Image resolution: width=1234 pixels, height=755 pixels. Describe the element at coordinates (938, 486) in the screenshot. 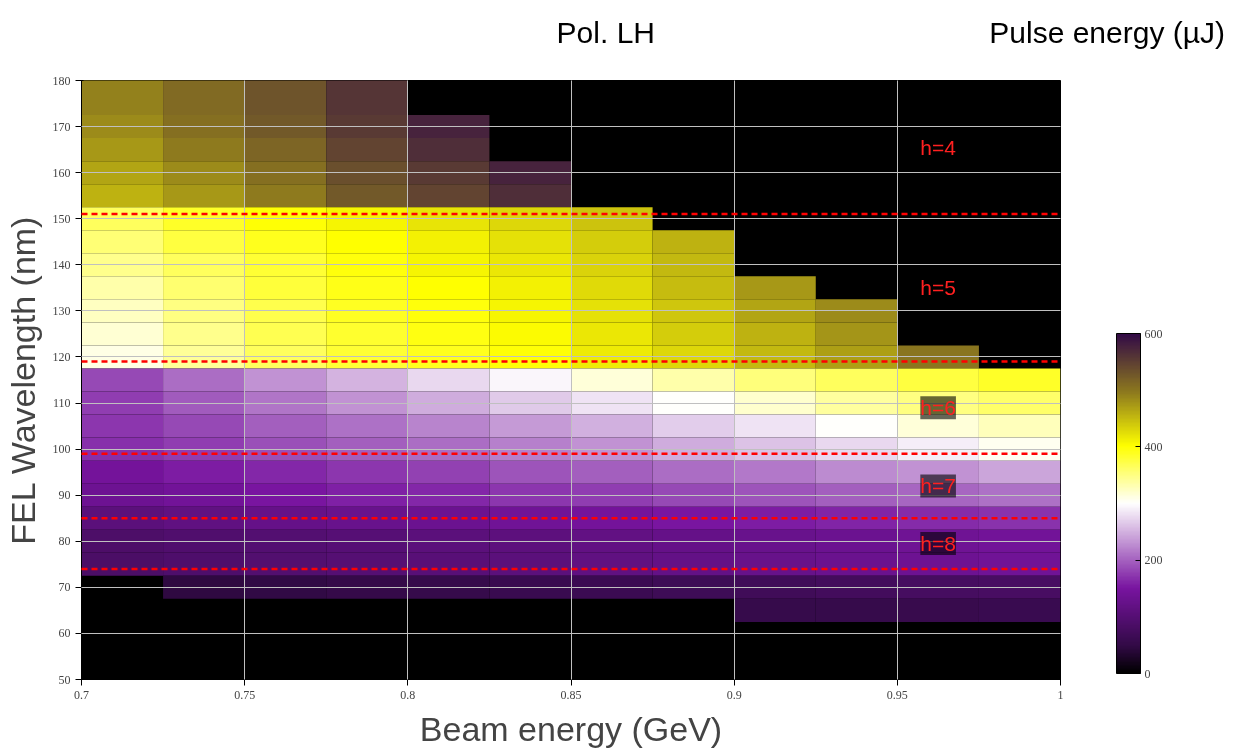

I see `annotation: h=7` at that location.